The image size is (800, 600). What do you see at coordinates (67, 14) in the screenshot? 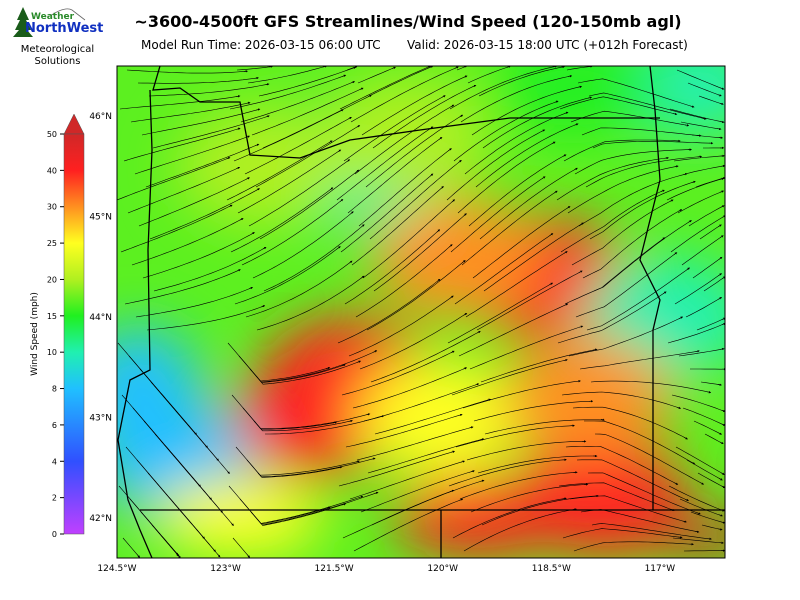
I see `mountain-icon` at bounding box center [67, 14].